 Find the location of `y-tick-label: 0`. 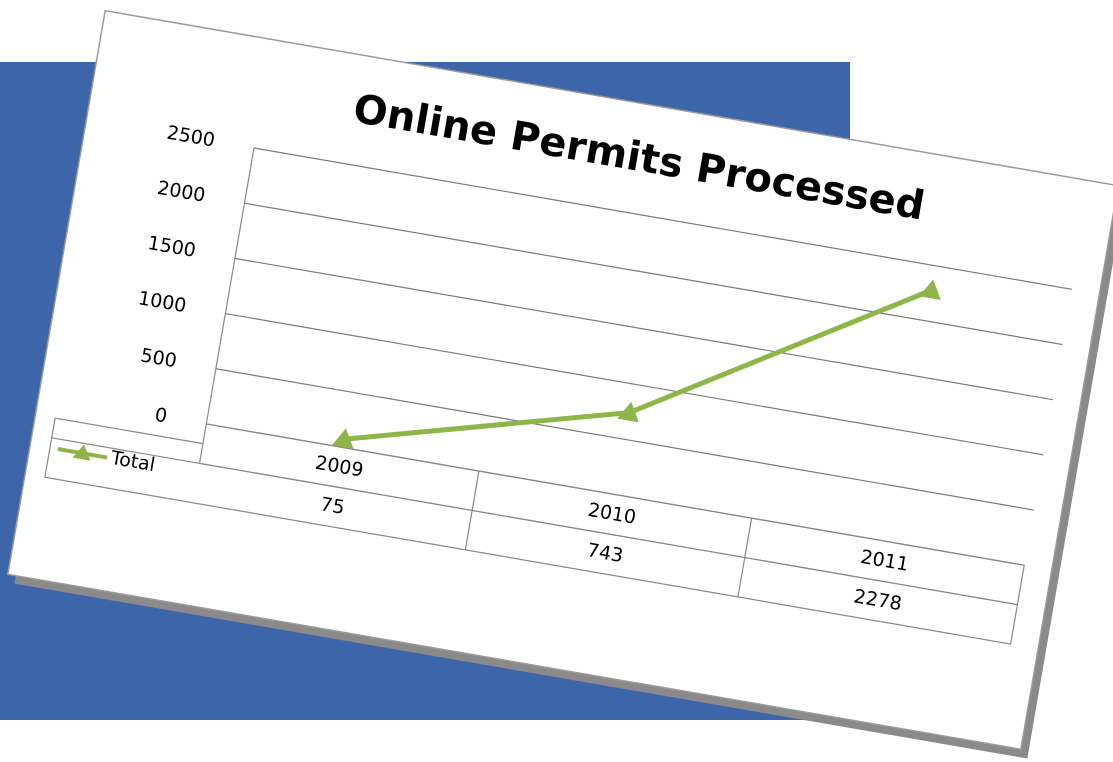

y-tick-label: 0 is located at coordinates (161, 416).